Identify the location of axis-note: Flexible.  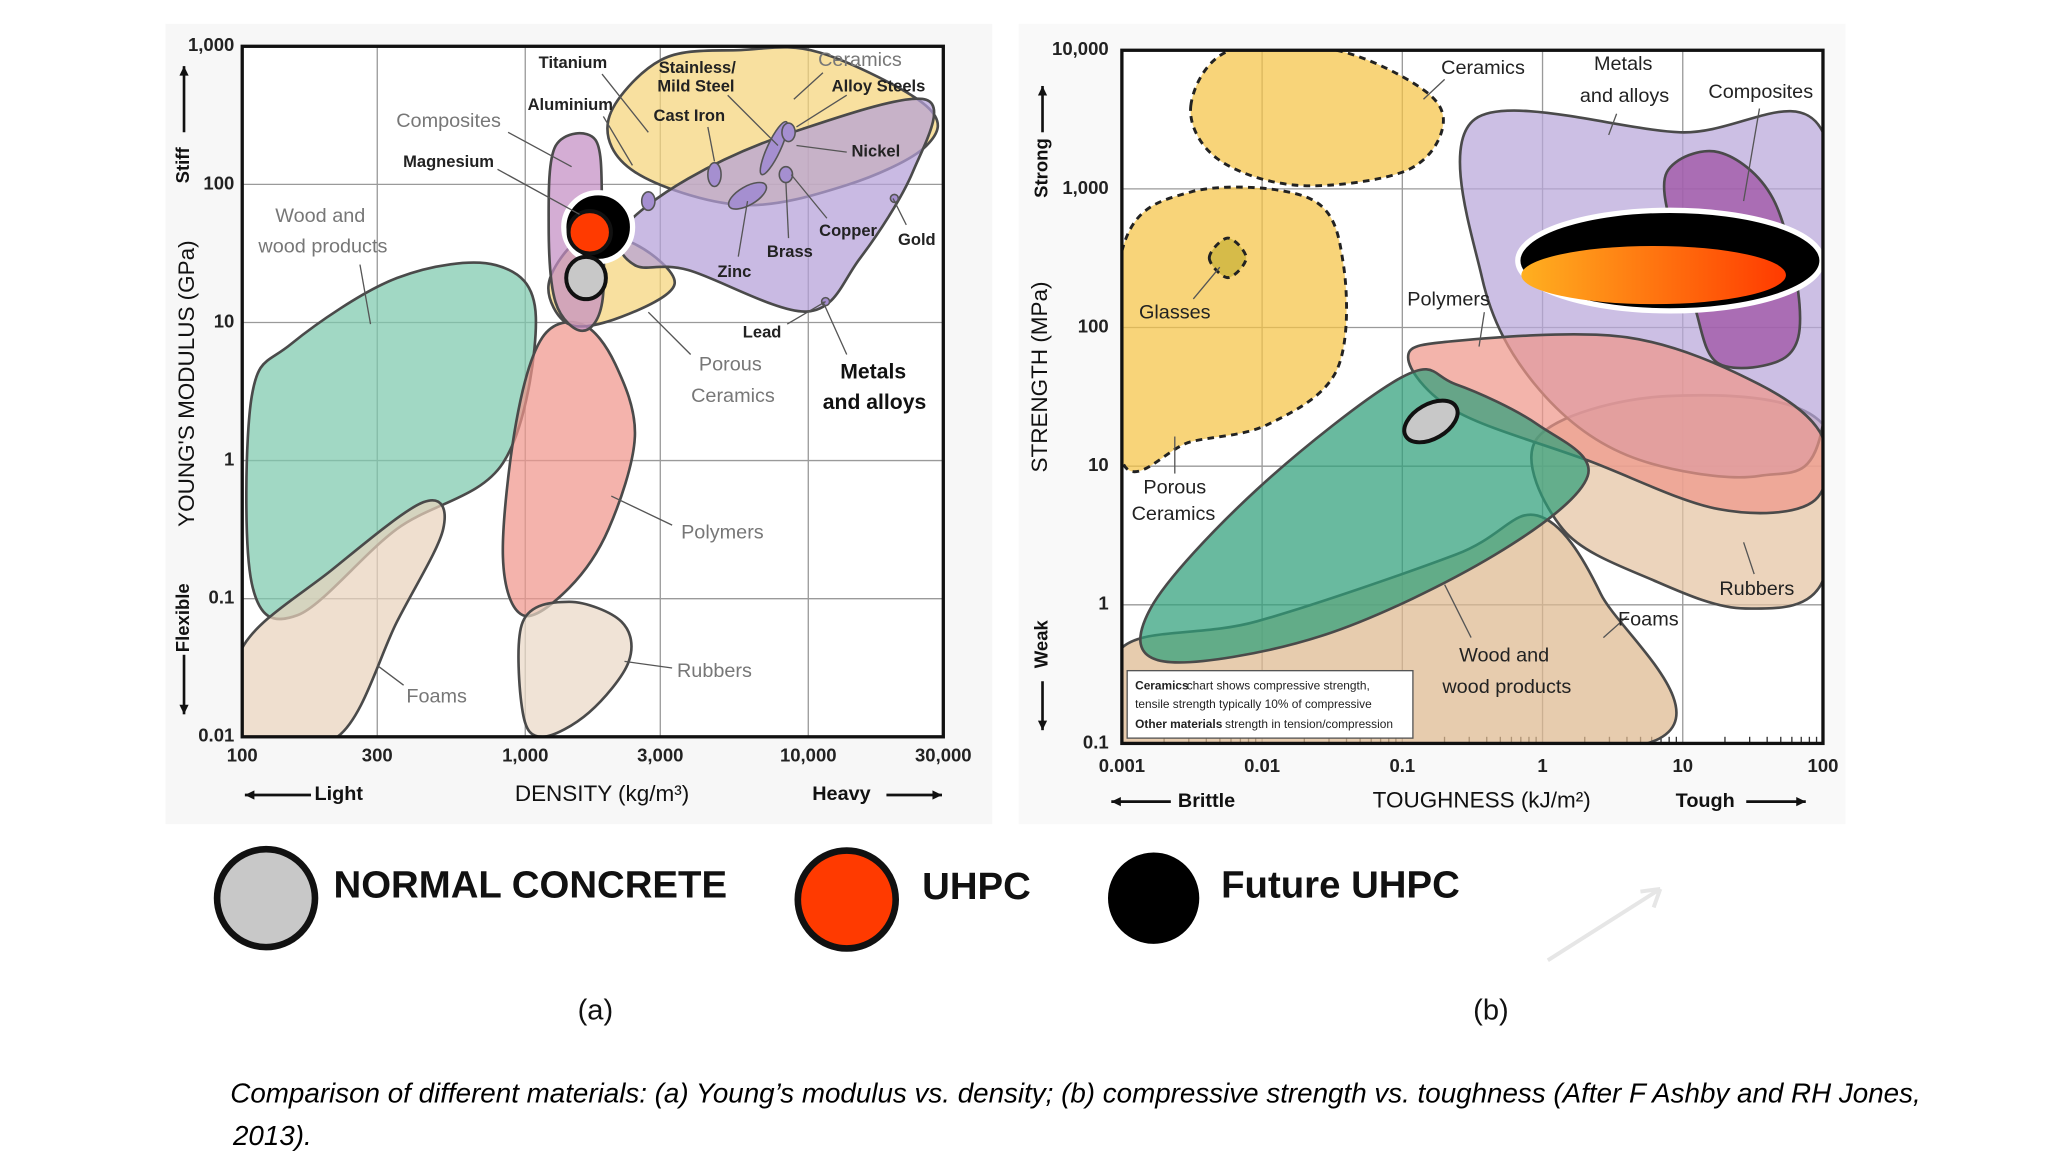
(182, 617).